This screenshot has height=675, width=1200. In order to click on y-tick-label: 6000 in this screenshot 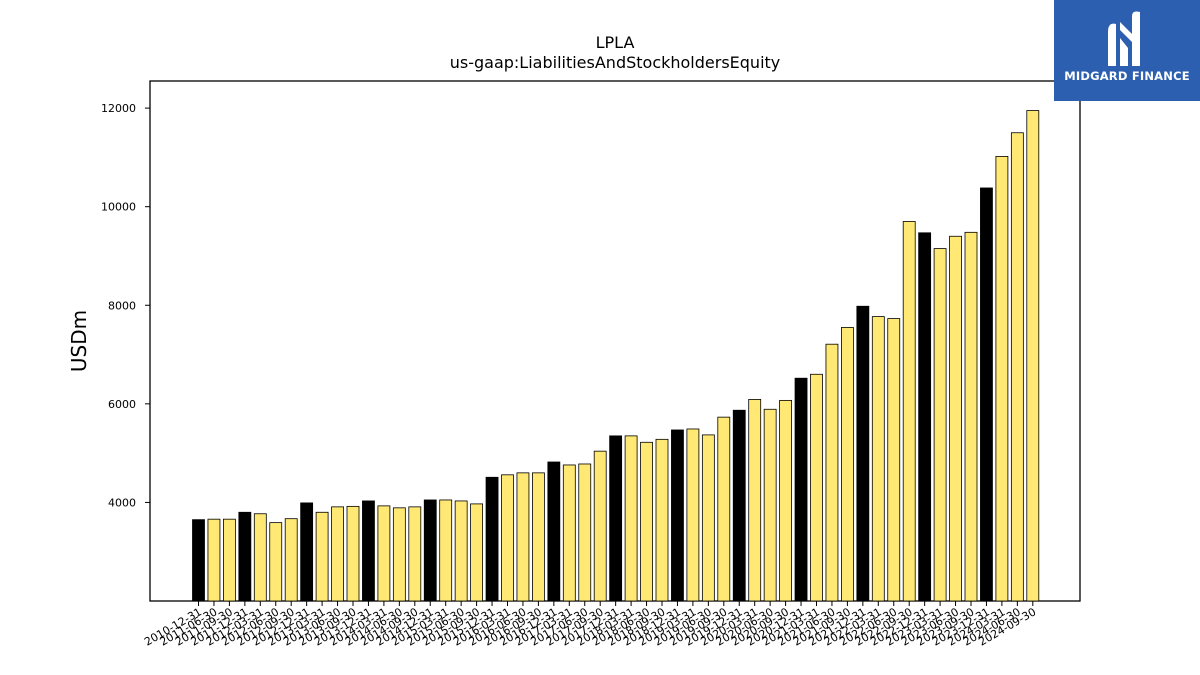, I will do `click(122, 404)`.